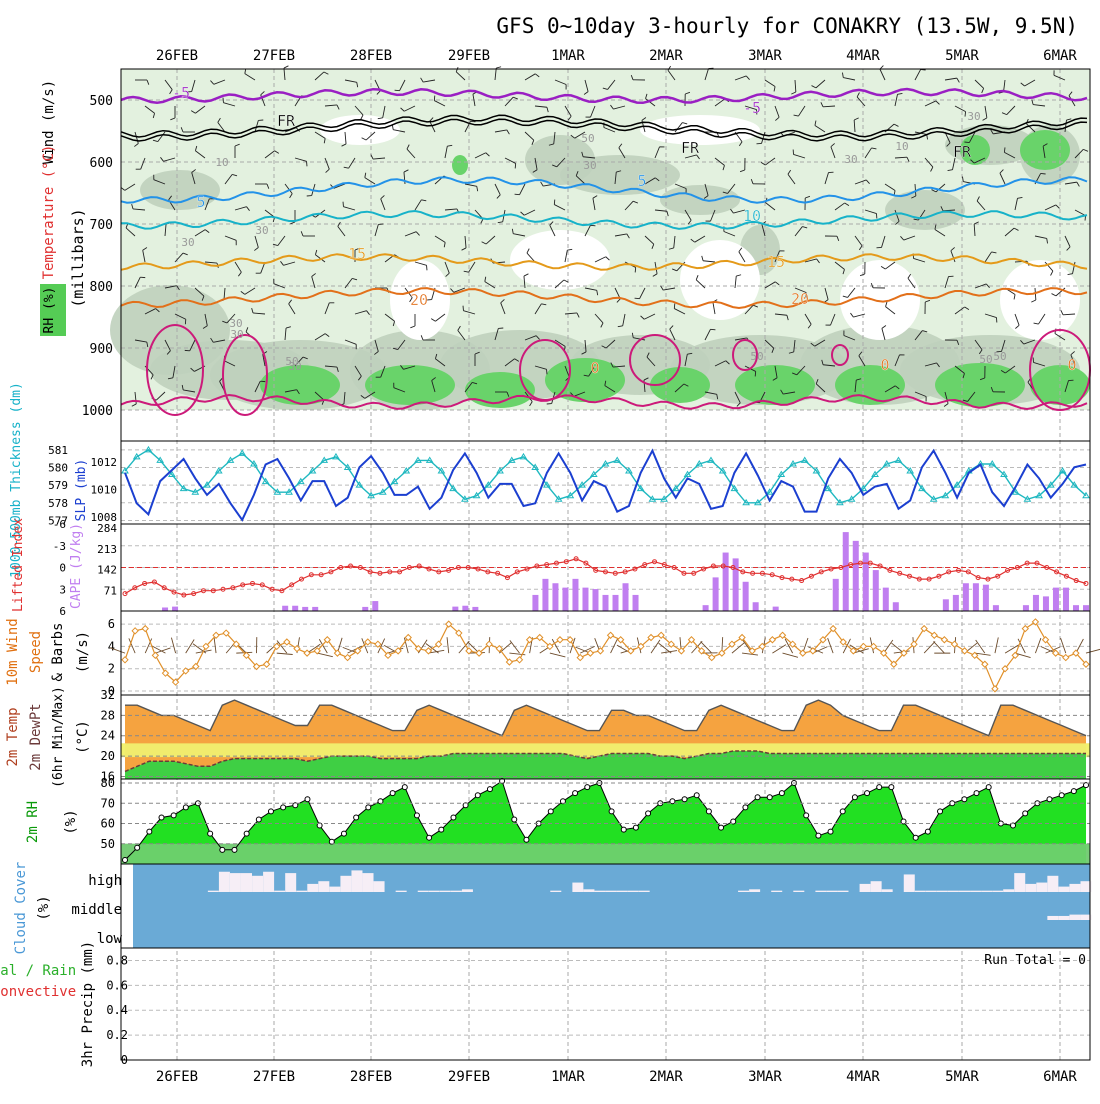 Image resolution: width=1100 pixels, height=1104 pixels. Describe the element at coordinates (221, 162) in the screenshot. I see `rh-contour-label: 10` at that location.